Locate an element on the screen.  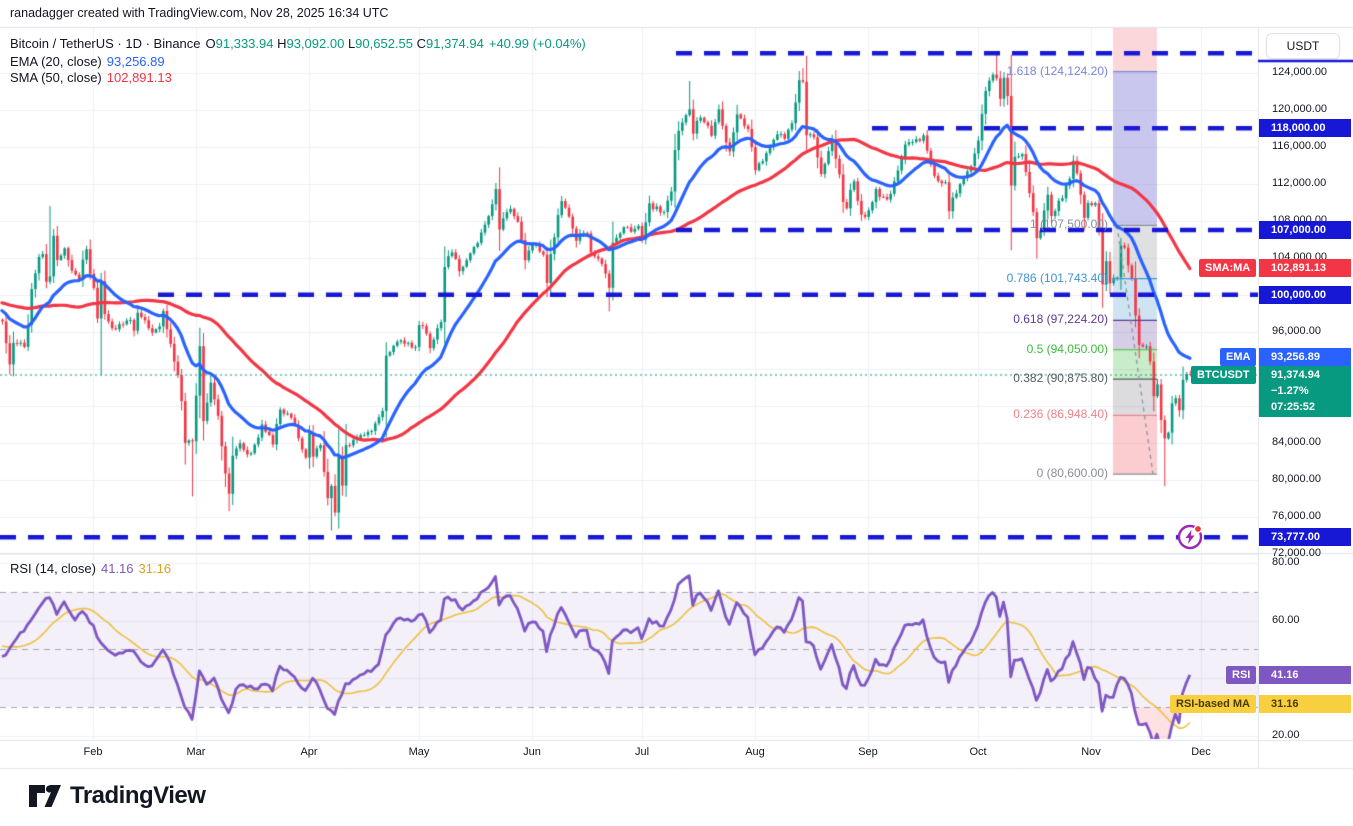
ohlc-key: O is located at coordinates (210, 43).